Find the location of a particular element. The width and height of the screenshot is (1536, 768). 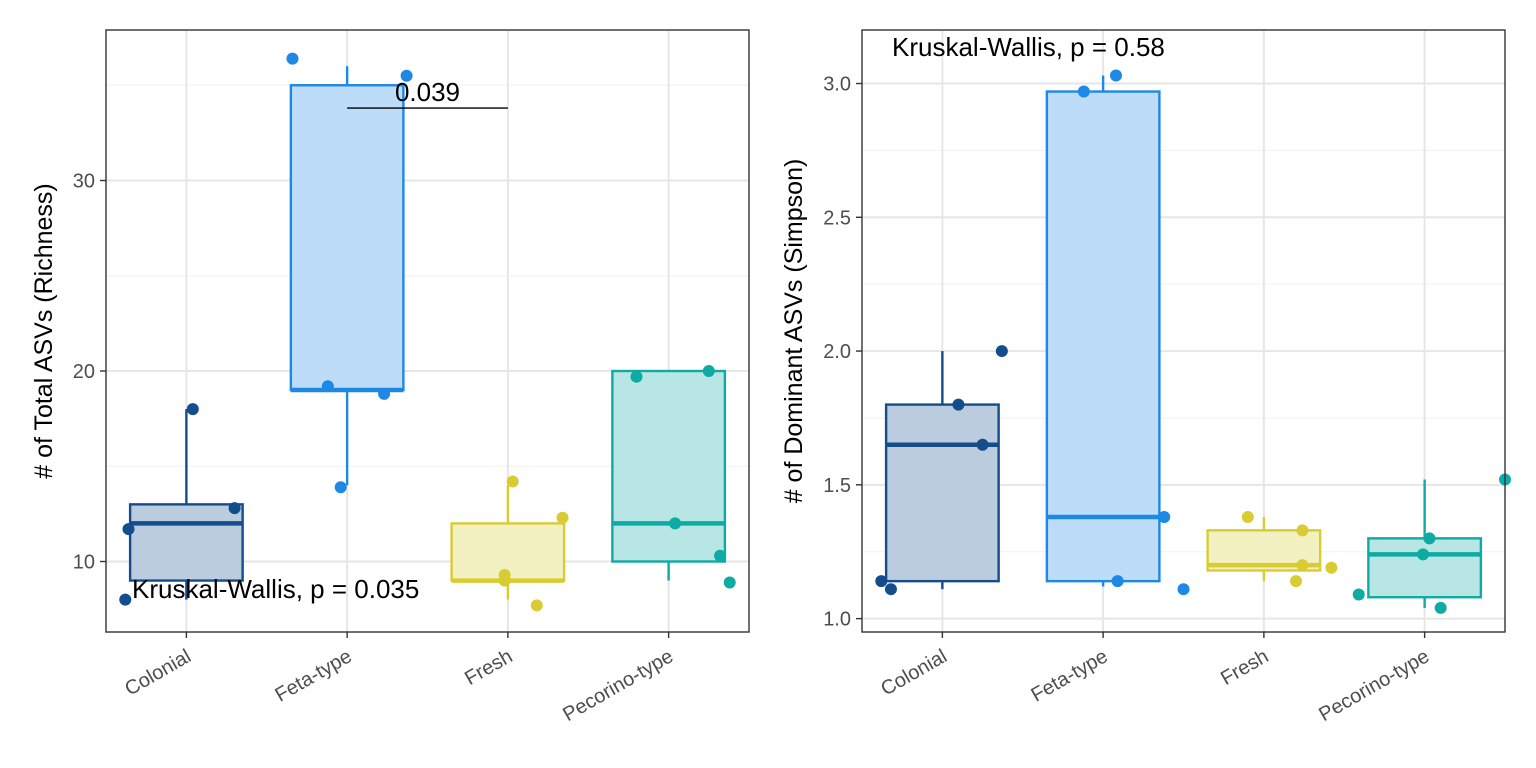

y-tick-label: 20 is located at coordinates (84, 372).